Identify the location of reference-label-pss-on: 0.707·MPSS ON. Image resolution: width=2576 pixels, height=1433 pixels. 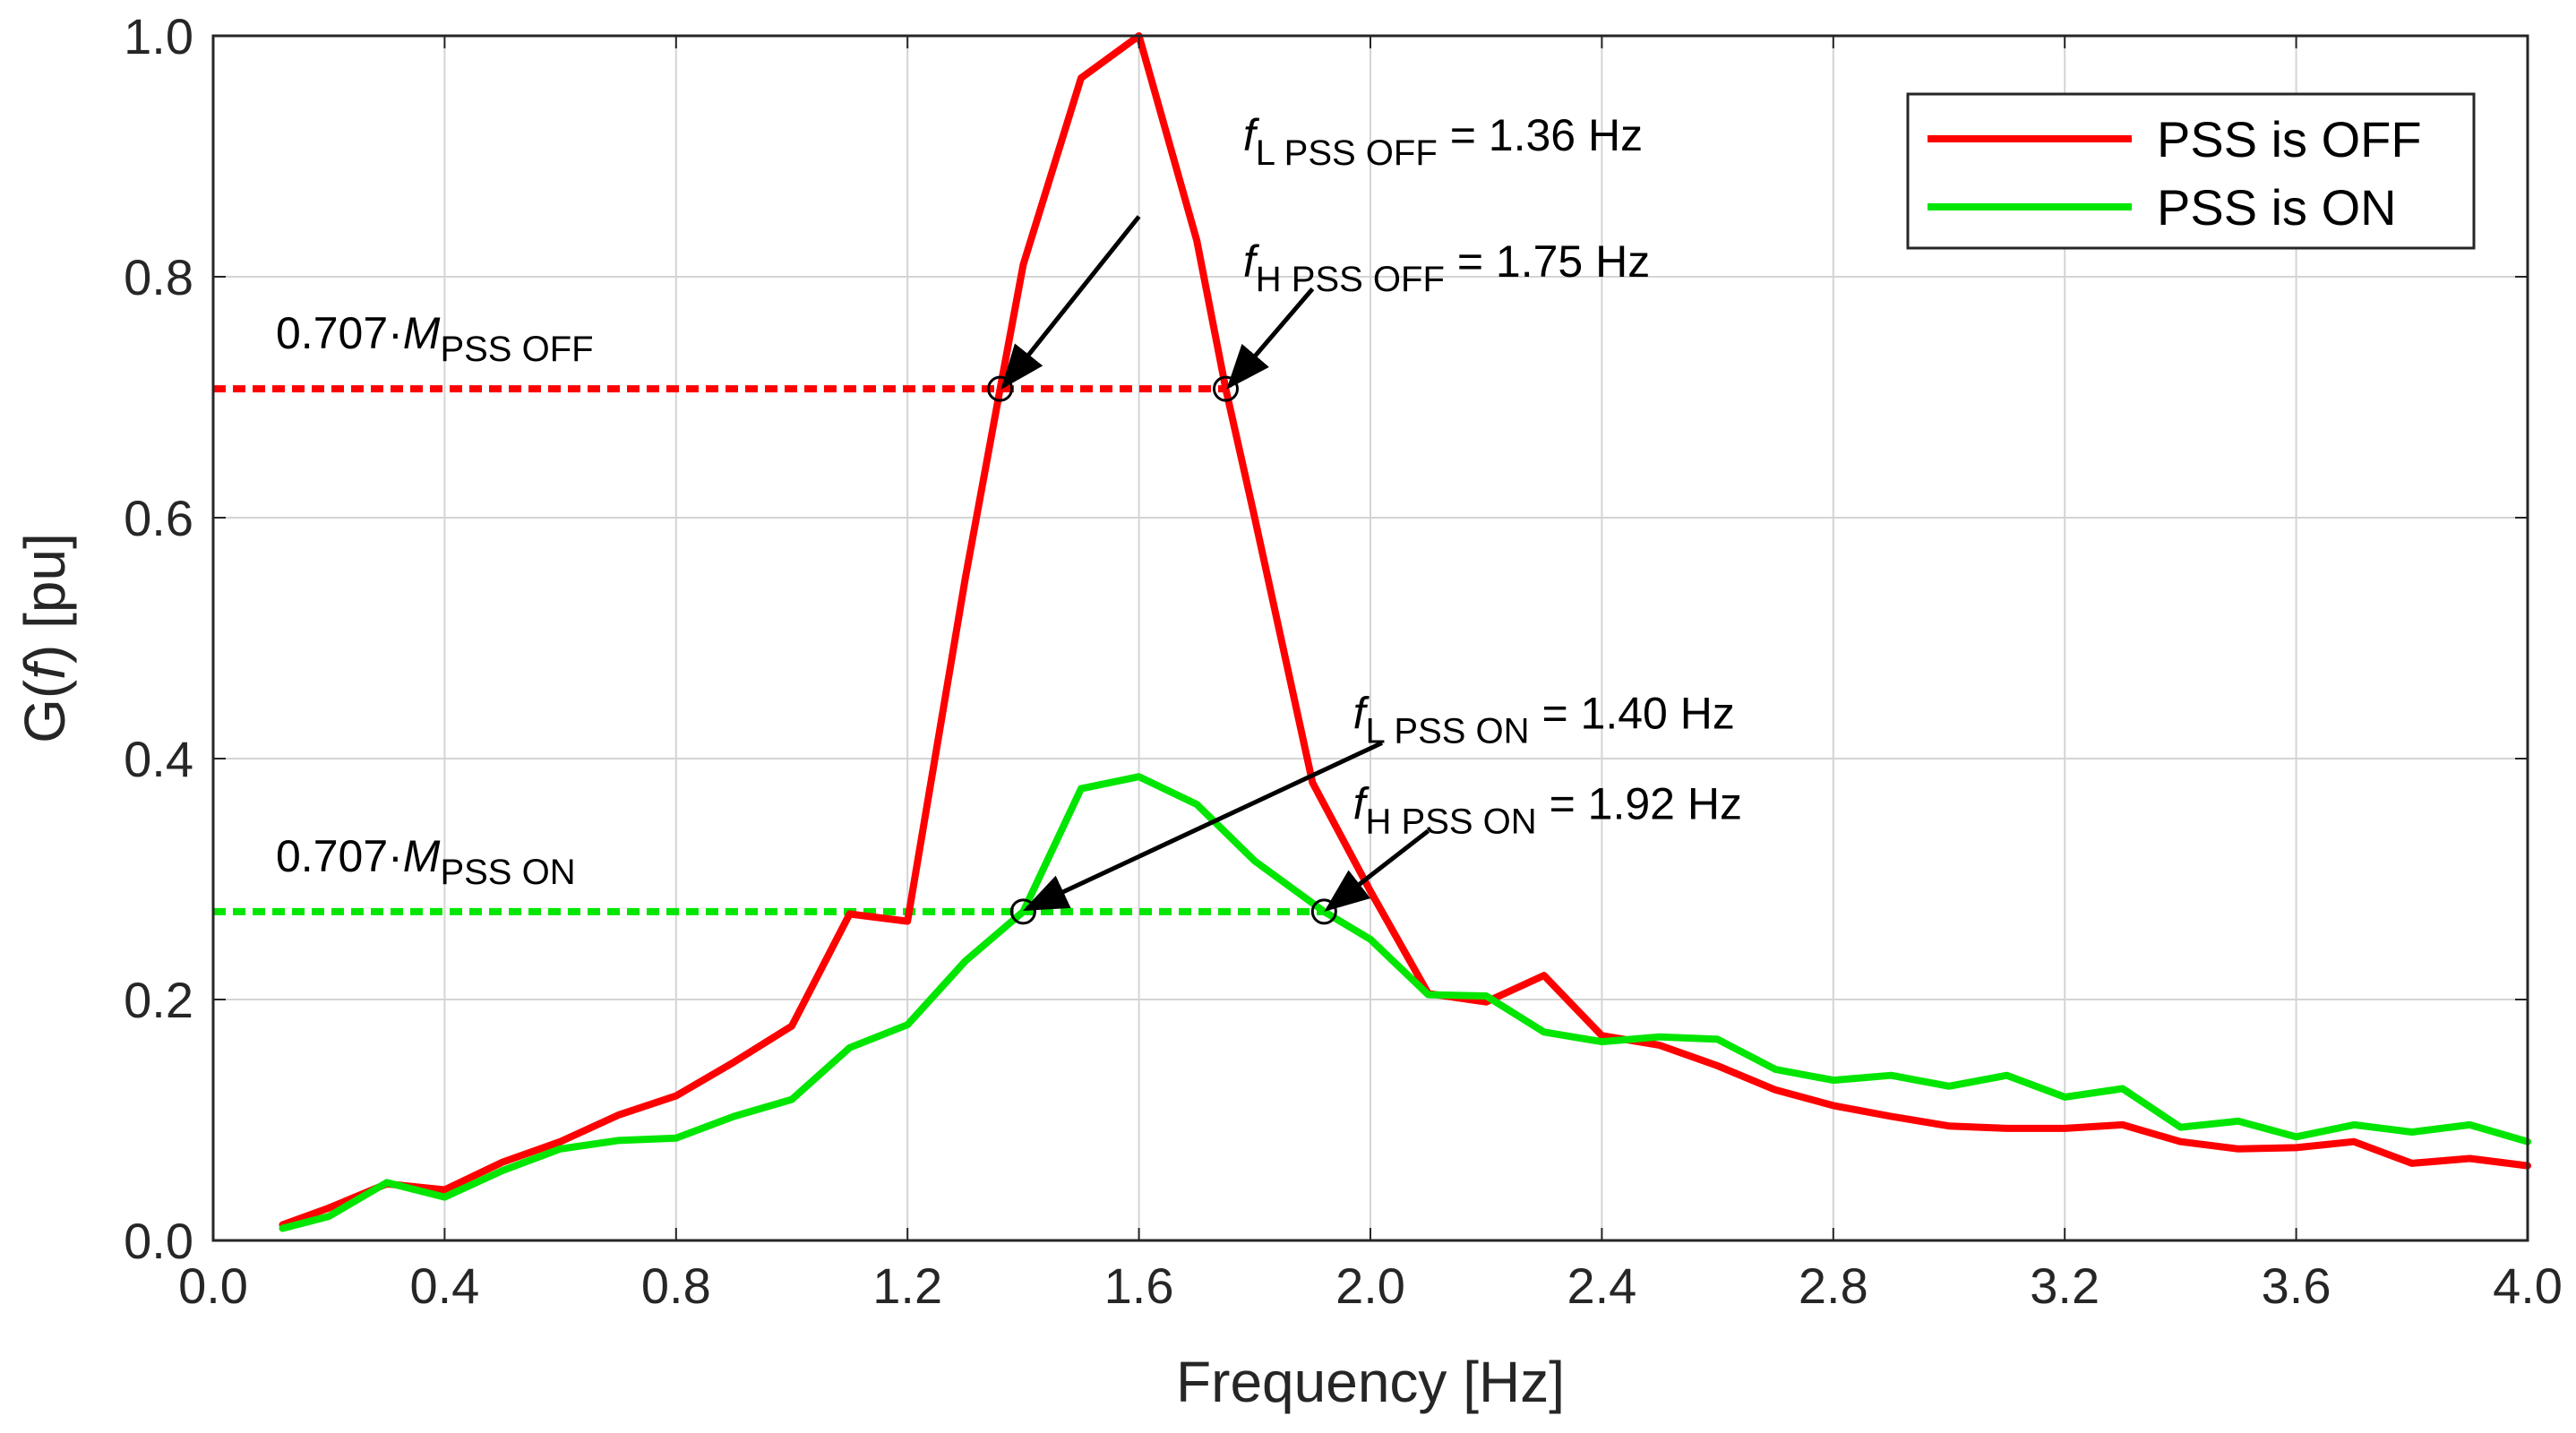
(426, 862).